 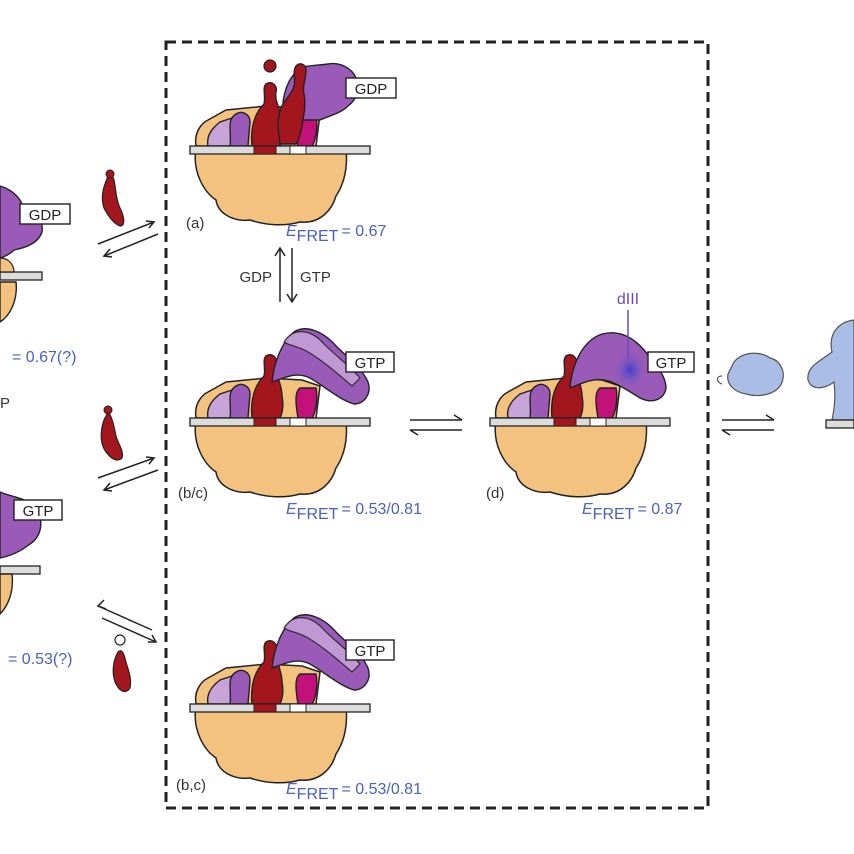 I want to click on ribosome-state-a, so click(x=280, y=142).